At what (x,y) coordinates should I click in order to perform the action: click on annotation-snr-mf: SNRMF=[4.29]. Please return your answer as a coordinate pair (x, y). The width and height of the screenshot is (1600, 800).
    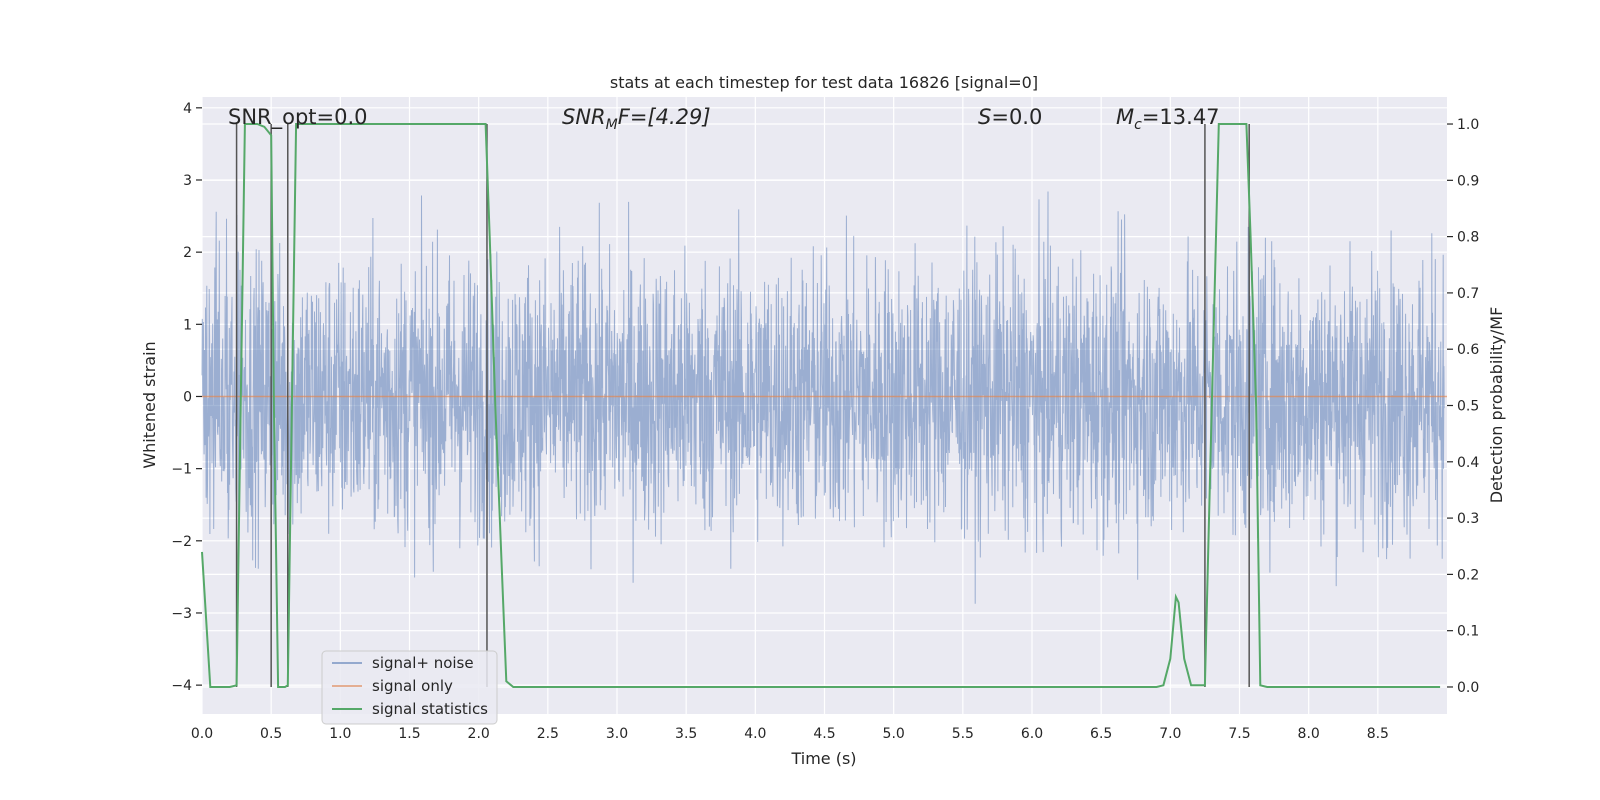
    Looking at the image, I should click on (636, 119).